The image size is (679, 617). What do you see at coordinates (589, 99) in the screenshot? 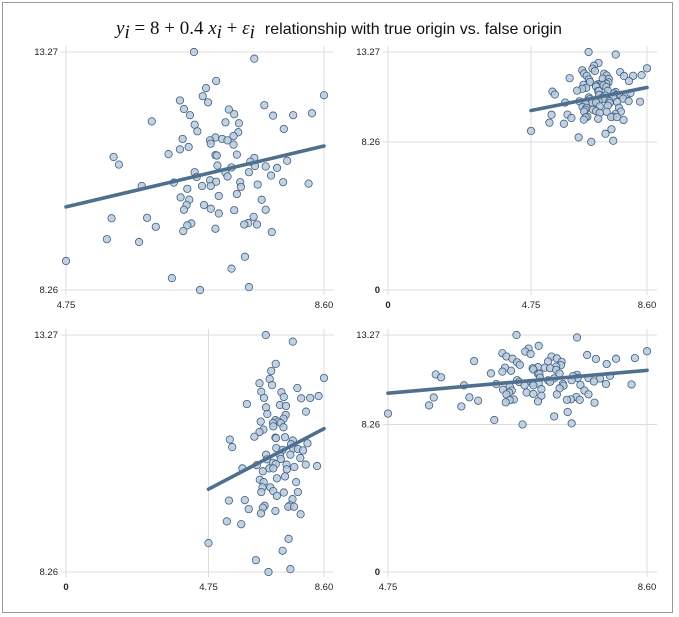
I see `fit-line` at bounding box center [589, 99].